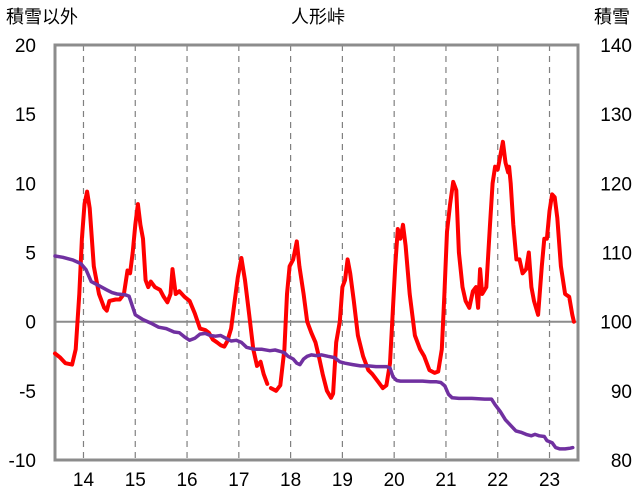 This screenshot has width=636, height=501. Describe the element at coordinates (135, 480) in the screenshot. I see `x-tick-label: 15` at that location.